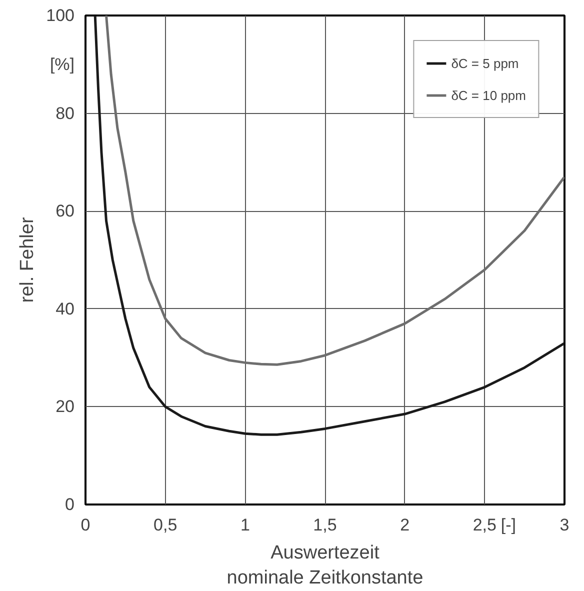 The width and height of the screenshot is (584, 591). What do you see at coordinates (27, 259) in the screenshot?
I see `y-axis-title: rel. Fehler` at bounding box center [27, 259].